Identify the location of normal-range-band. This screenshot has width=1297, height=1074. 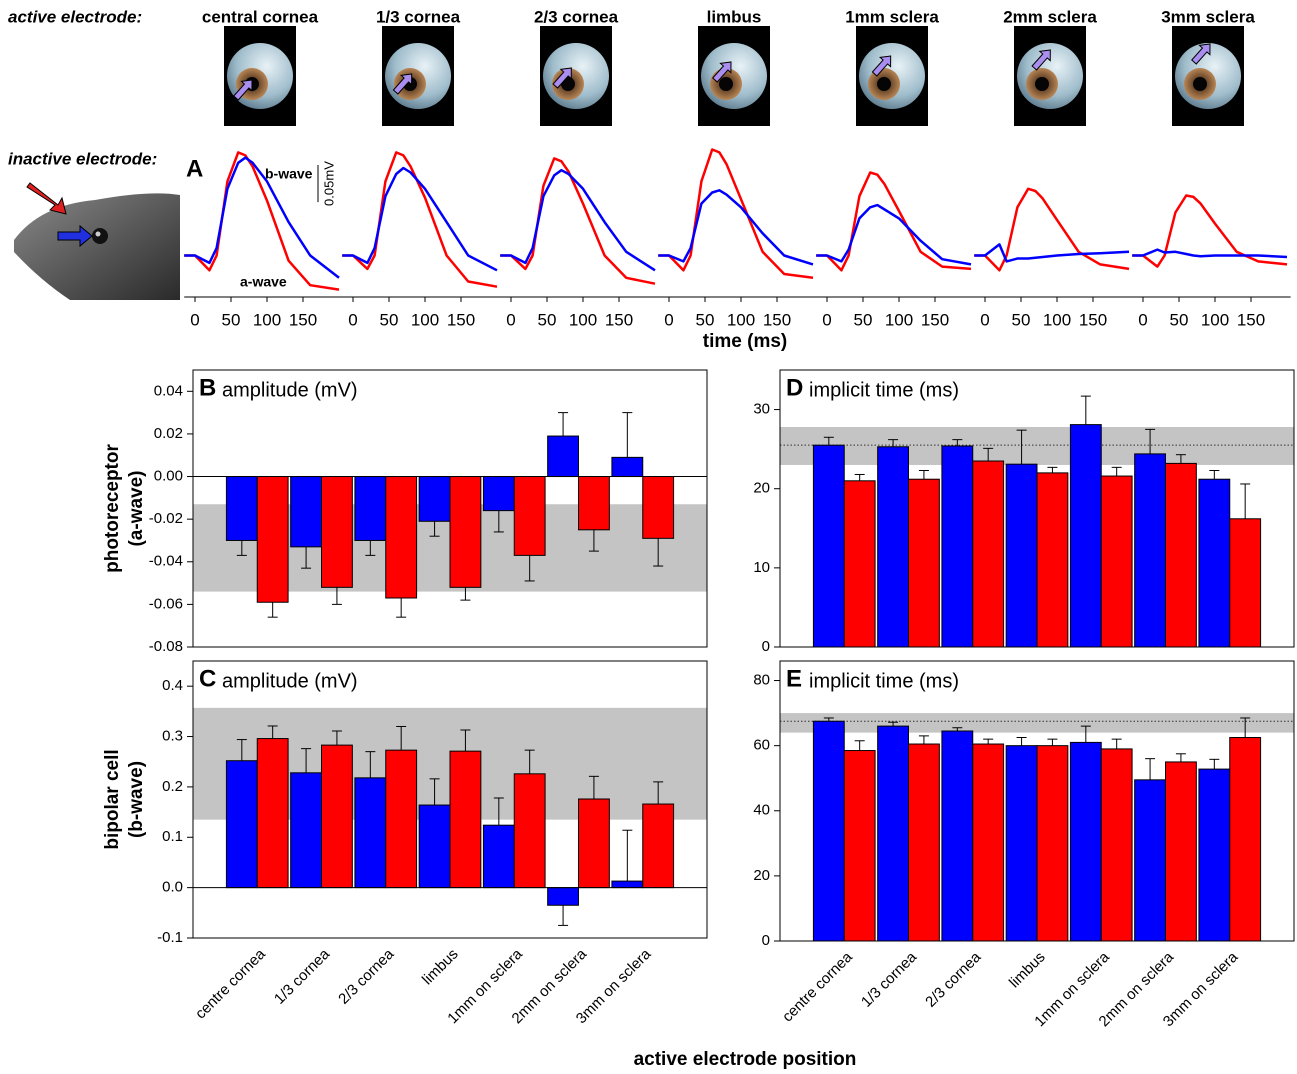
(1037, 445).